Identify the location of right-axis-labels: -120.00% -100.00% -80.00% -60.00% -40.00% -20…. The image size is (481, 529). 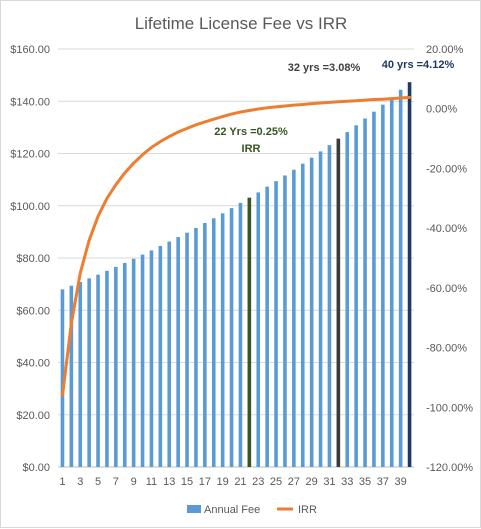
(449, 259).